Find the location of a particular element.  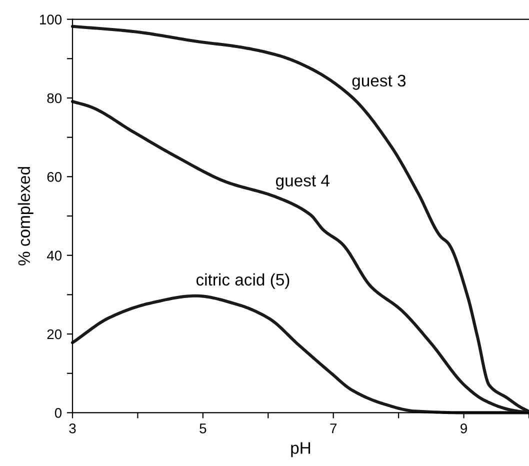

y-tick-label: 60 is located at coordinates (54, 177).